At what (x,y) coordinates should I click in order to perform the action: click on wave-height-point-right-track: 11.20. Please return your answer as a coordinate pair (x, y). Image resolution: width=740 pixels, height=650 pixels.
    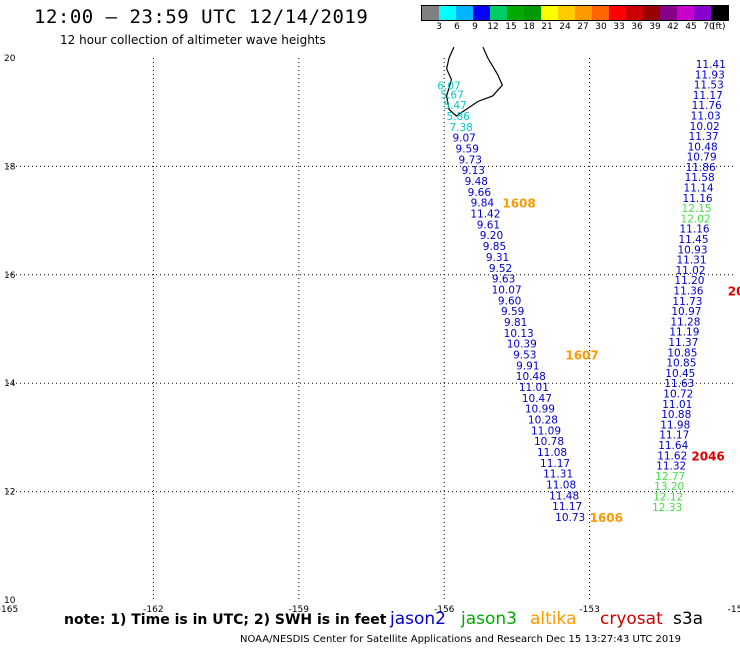
    Looking at the image, I should click on (689, 281).